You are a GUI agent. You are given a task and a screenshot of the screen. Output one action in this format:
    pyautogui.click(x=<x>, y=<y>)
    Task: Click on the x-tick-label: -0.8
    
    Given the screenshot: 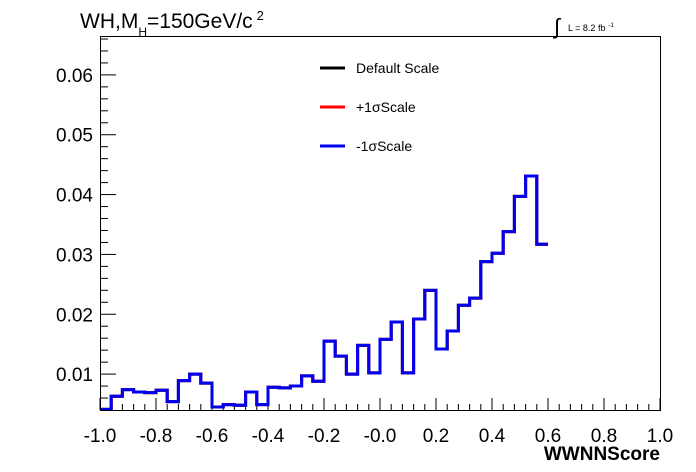 What is the action you would take?
    pyautogui.click(x=156, y=436)
    